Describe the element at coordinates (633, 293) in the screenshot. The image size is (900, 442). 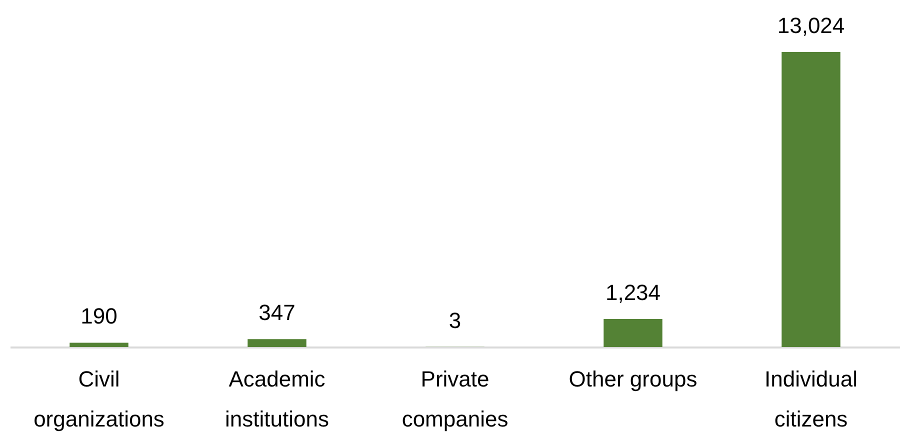
I see `data-label: 1,234` at that location.